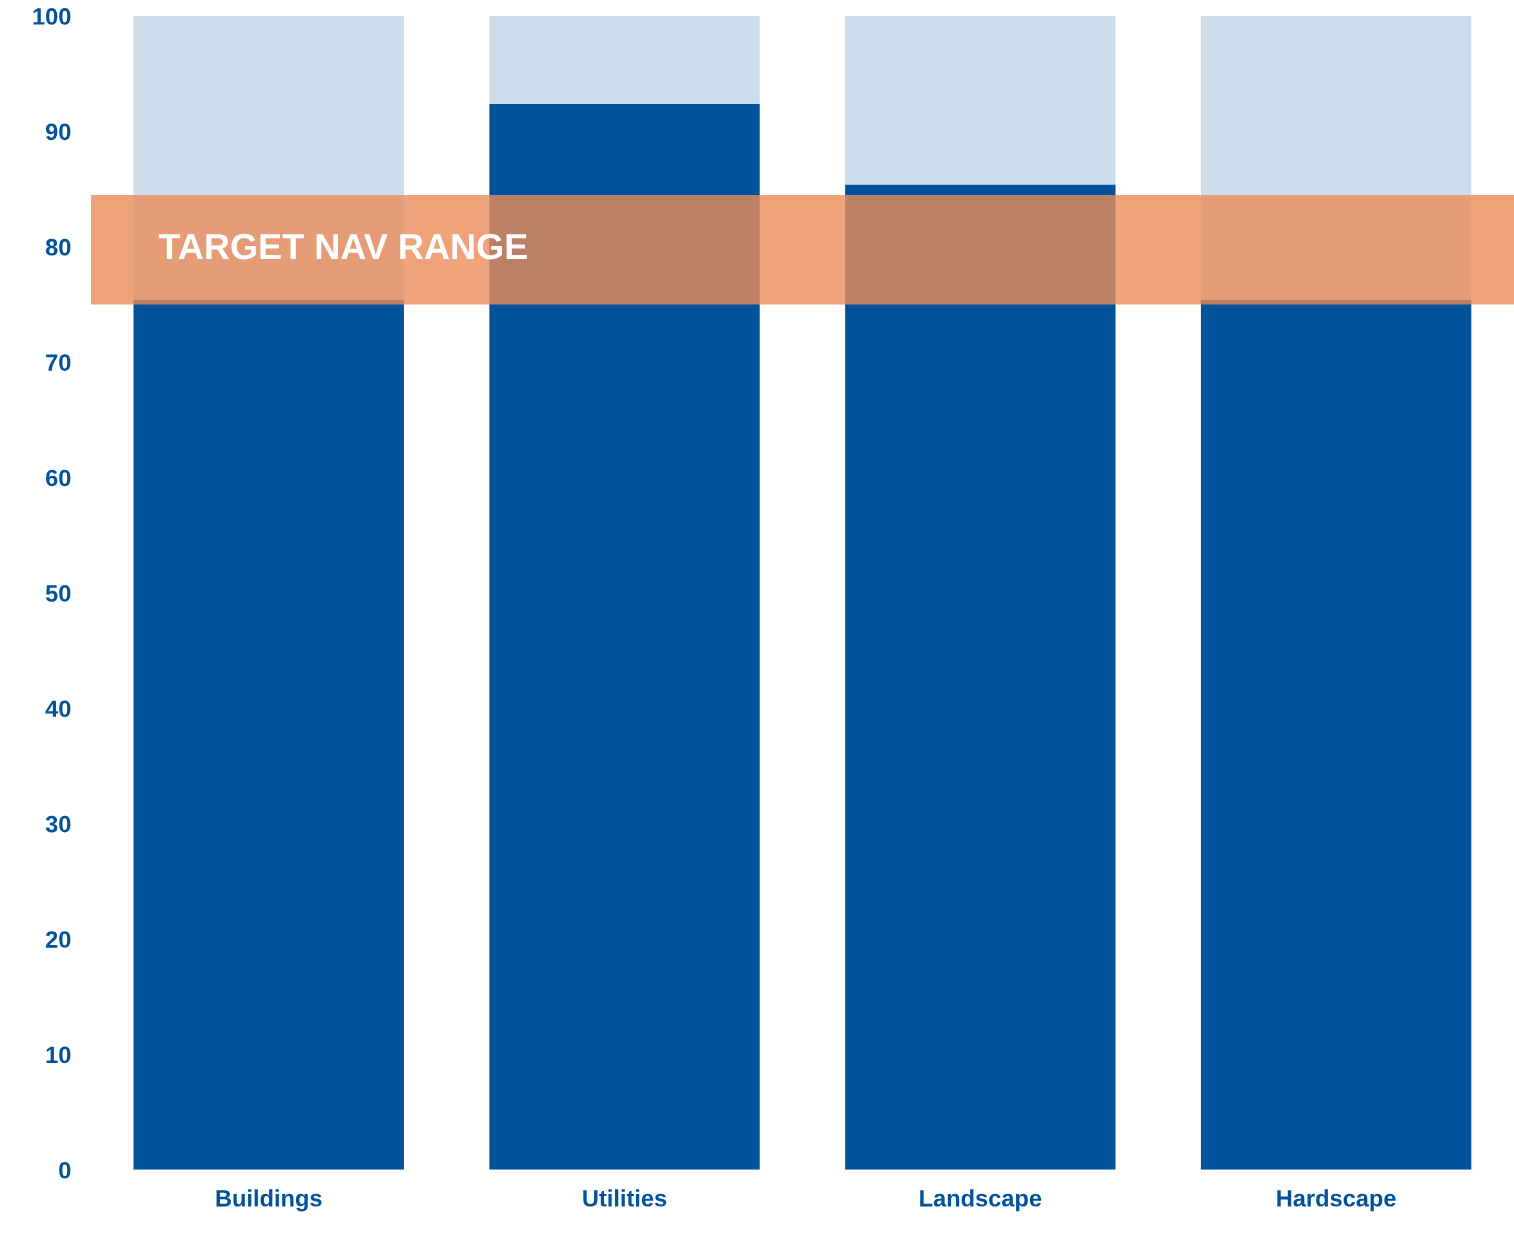 This screenshot has height=1234, width=1514. Describe the element at coordinates (58, 709) in the screenshot. I see `y-tick-label: 40` at that location.